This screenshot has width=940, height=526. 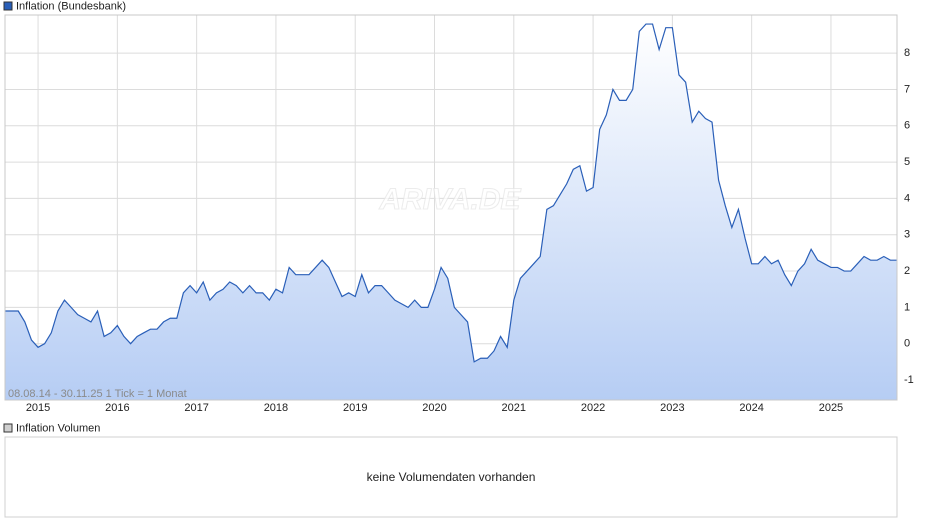 I want to click on range-note: 08.08.14 - 30.11.25 1 Tick = 1 Monat, so click(x=97, y=394).